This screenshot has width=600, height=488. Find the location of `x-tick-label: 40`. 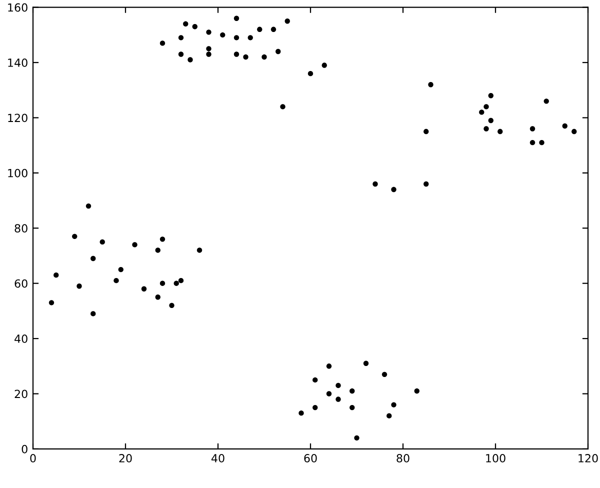

x-tick-label: 40 is located at coordinates (217, 458).